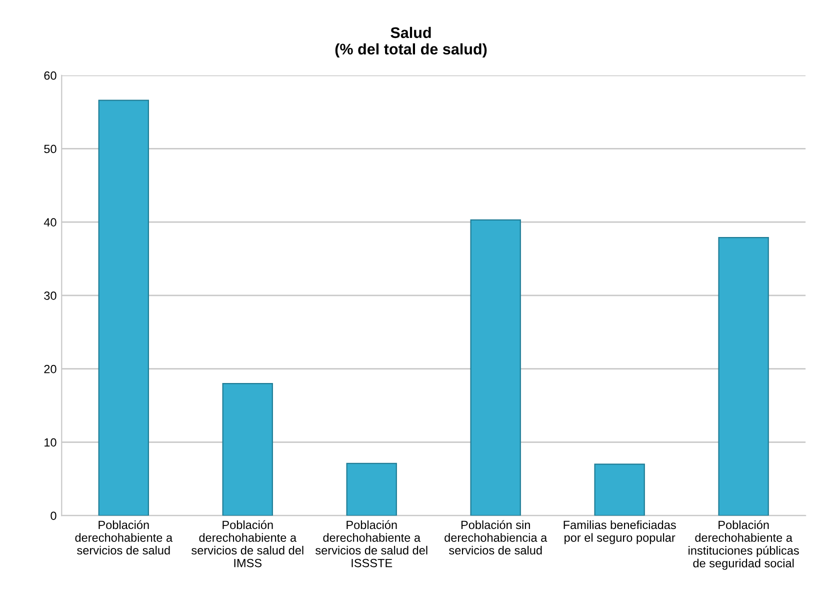 This screenshot has width=822, height=603. What do you see at coordinates (50, 442) in the screenshot?
I see `y-tick-label: 10` at bounding box center [50, 442].